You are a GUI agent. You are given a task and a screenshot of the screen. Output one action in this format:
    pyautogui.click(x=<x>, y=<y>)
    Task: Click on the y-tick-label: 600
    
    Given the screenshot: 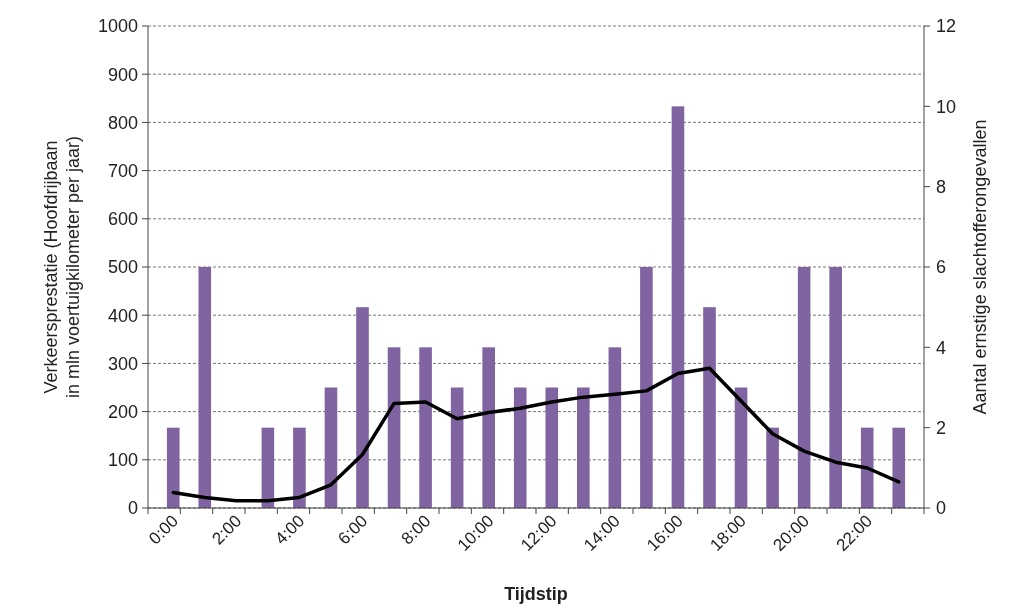 What is the action you would take?
    pyautogui.click(x=122, y=219)
    